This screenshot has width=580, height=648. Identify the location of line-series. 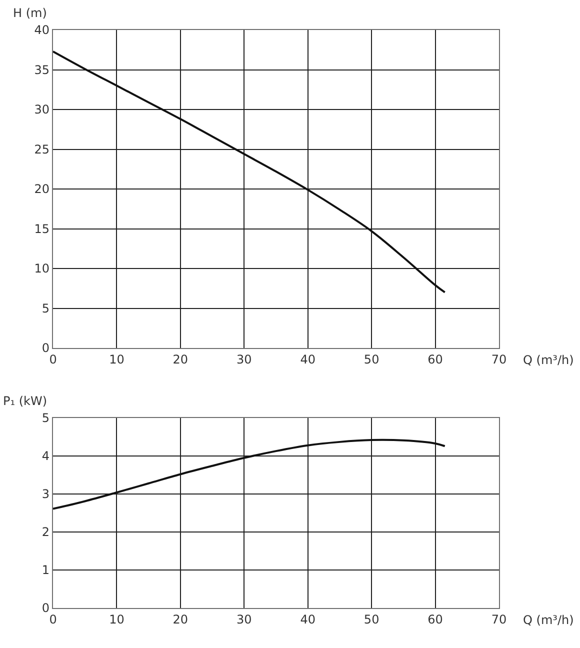
(249, 474).